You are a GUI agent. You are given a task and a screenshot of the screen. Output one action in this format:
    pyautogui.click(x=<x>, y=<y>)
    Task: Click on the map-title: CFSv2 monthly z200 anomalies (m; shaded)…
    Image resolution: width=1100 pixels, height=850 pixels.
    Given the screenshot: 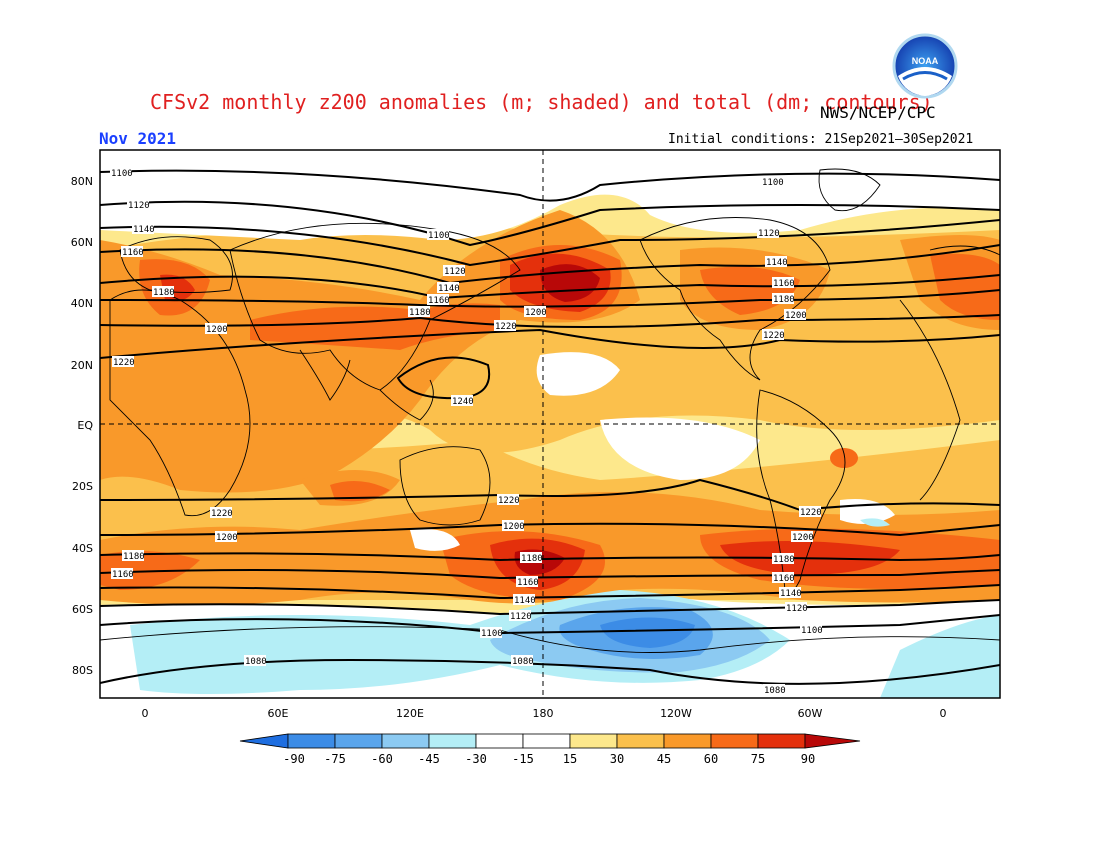 What is the action you would take?
    pyautogui.click(x=541, y=102)
    